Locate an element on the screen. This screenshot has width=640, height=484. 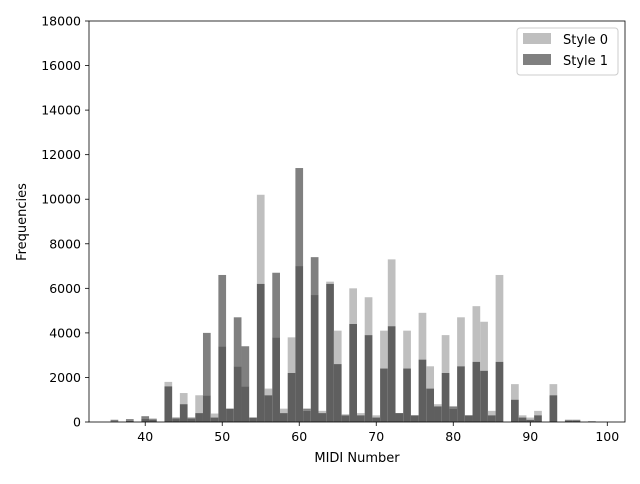
legend-label-style-1: Style 1 is located at coordinates (585, 61).